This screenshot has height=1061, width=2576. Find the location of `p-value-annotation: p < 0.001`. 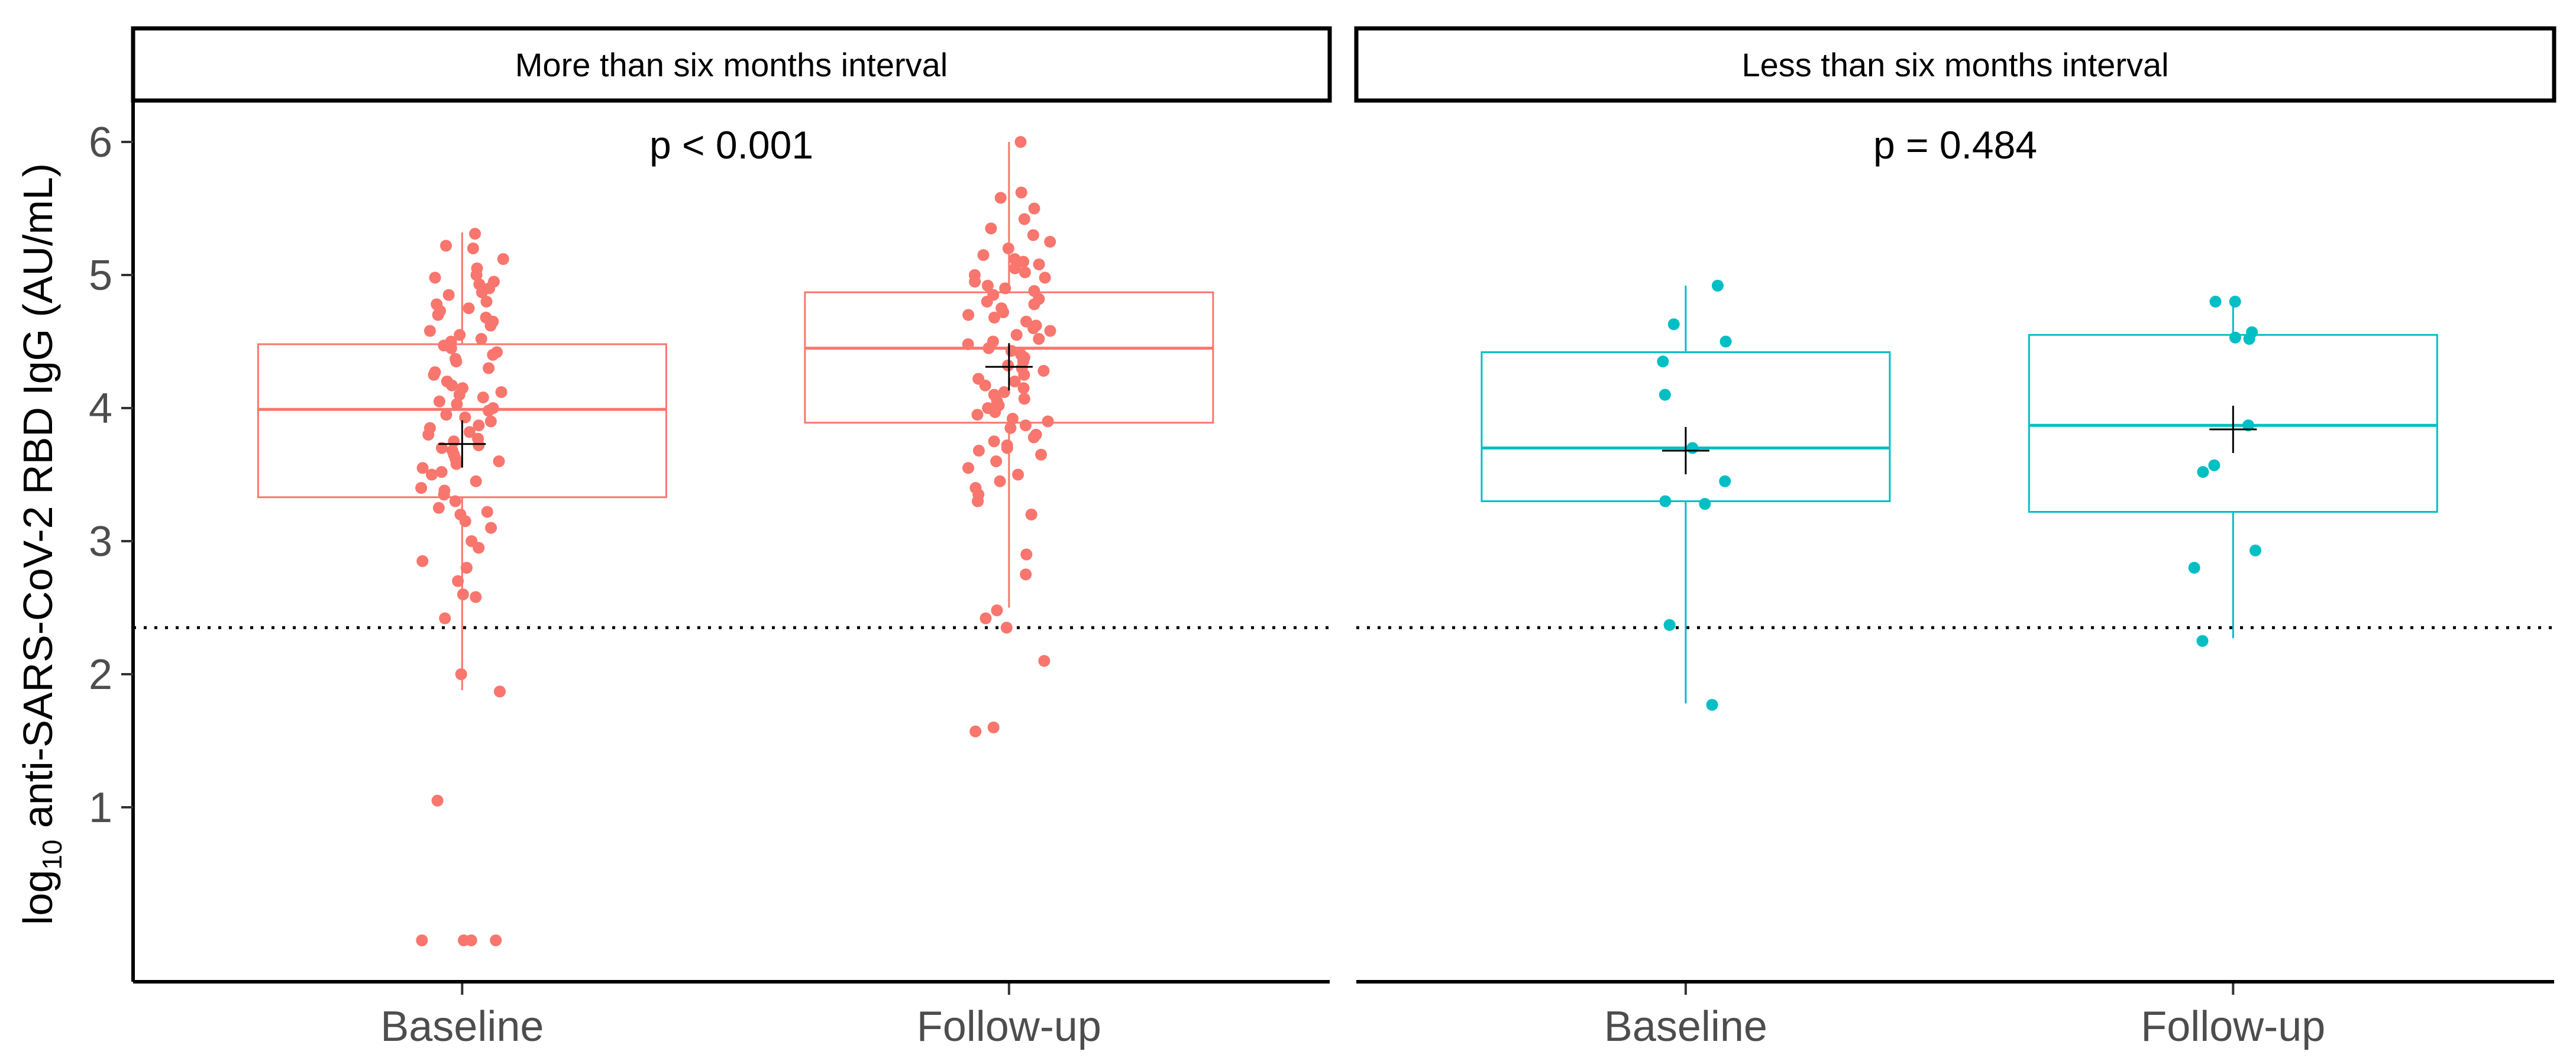

p-value-annotation: p < 0.001 is located at coordinates (731, 145).